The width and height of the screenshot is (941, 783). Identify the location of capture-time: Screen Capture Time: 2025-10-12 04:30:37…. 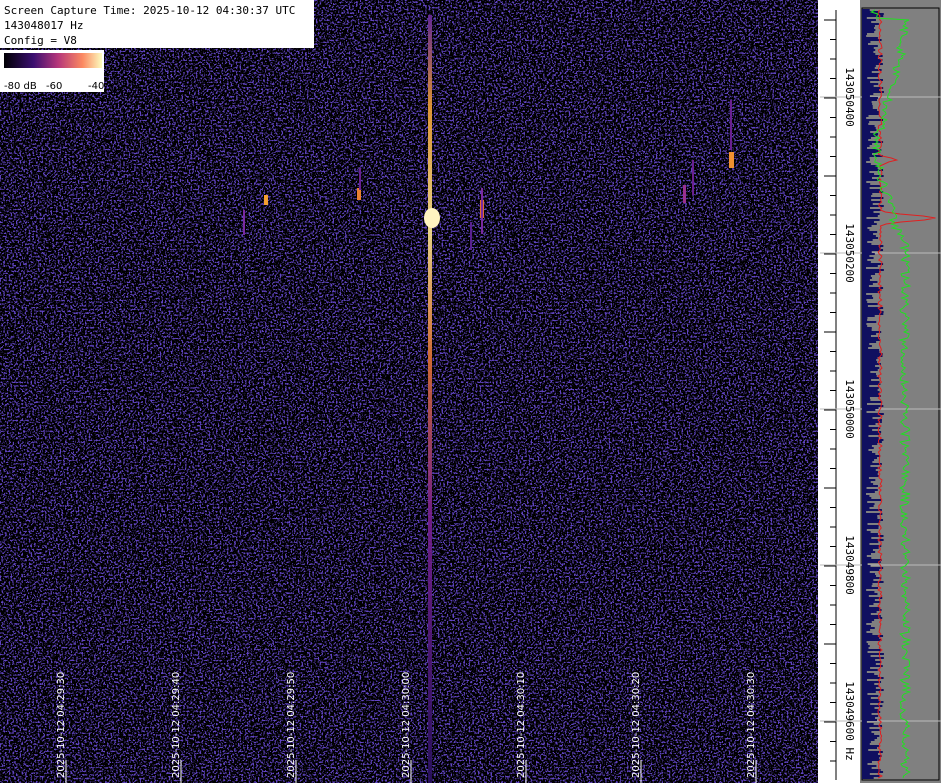
(149, 10).